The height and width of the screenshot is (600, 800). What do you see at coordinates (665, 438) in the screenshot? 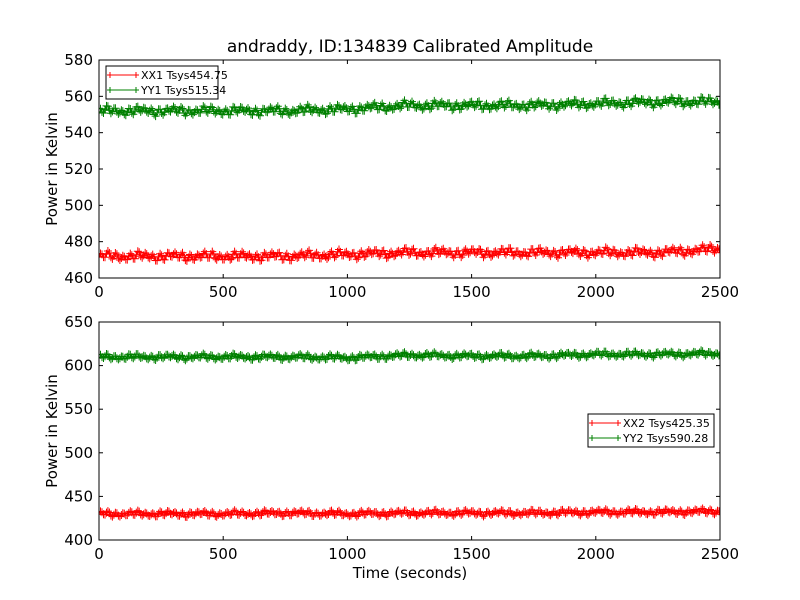
I see `legend-label: YY2 Tsys590.28` at bounding box center [665, 438].